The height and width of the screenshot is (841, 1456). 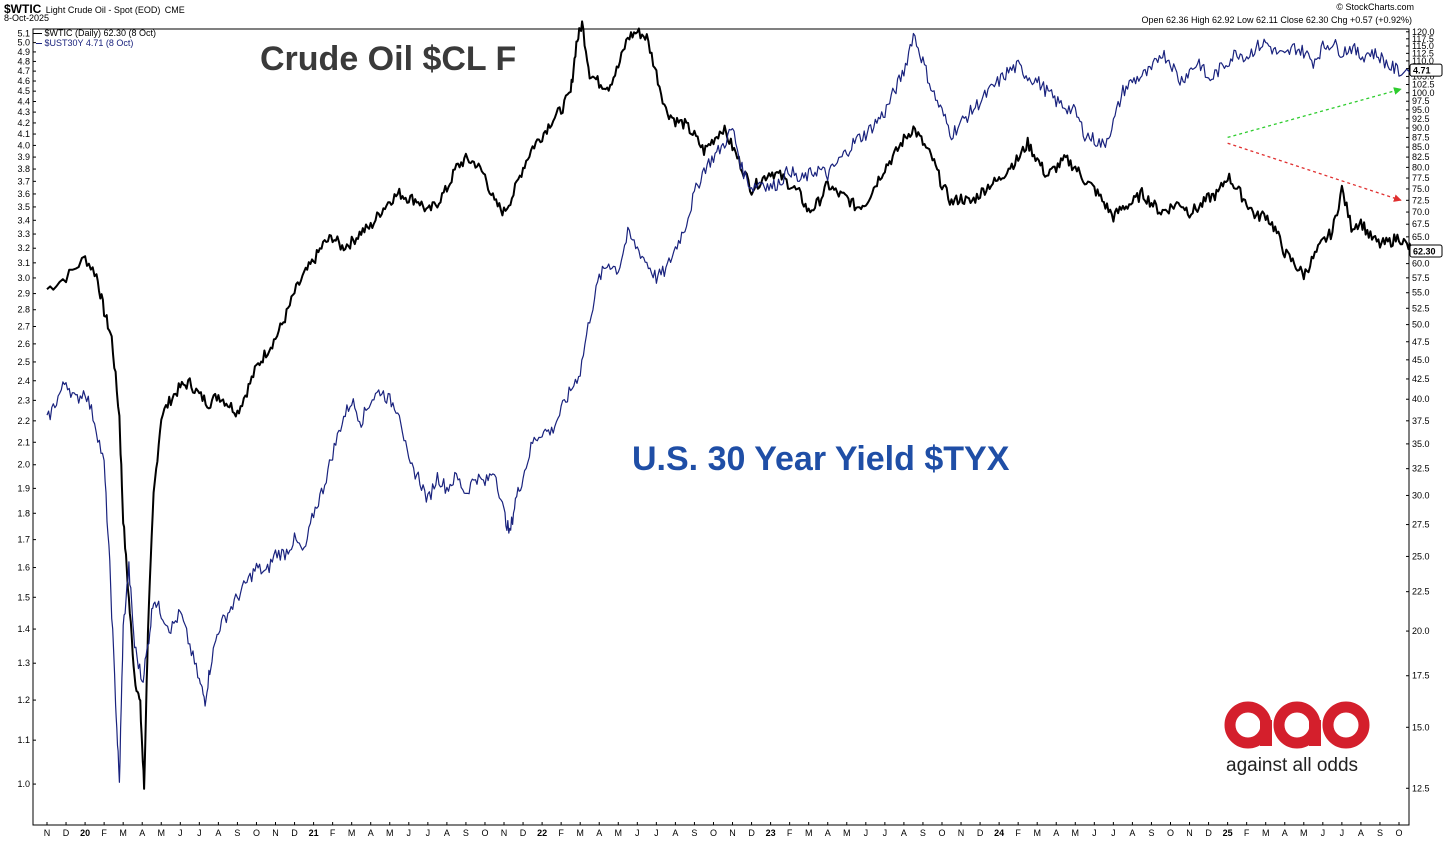 I want to click on left-tick-label: 4.8, so click(x=23, y=61).